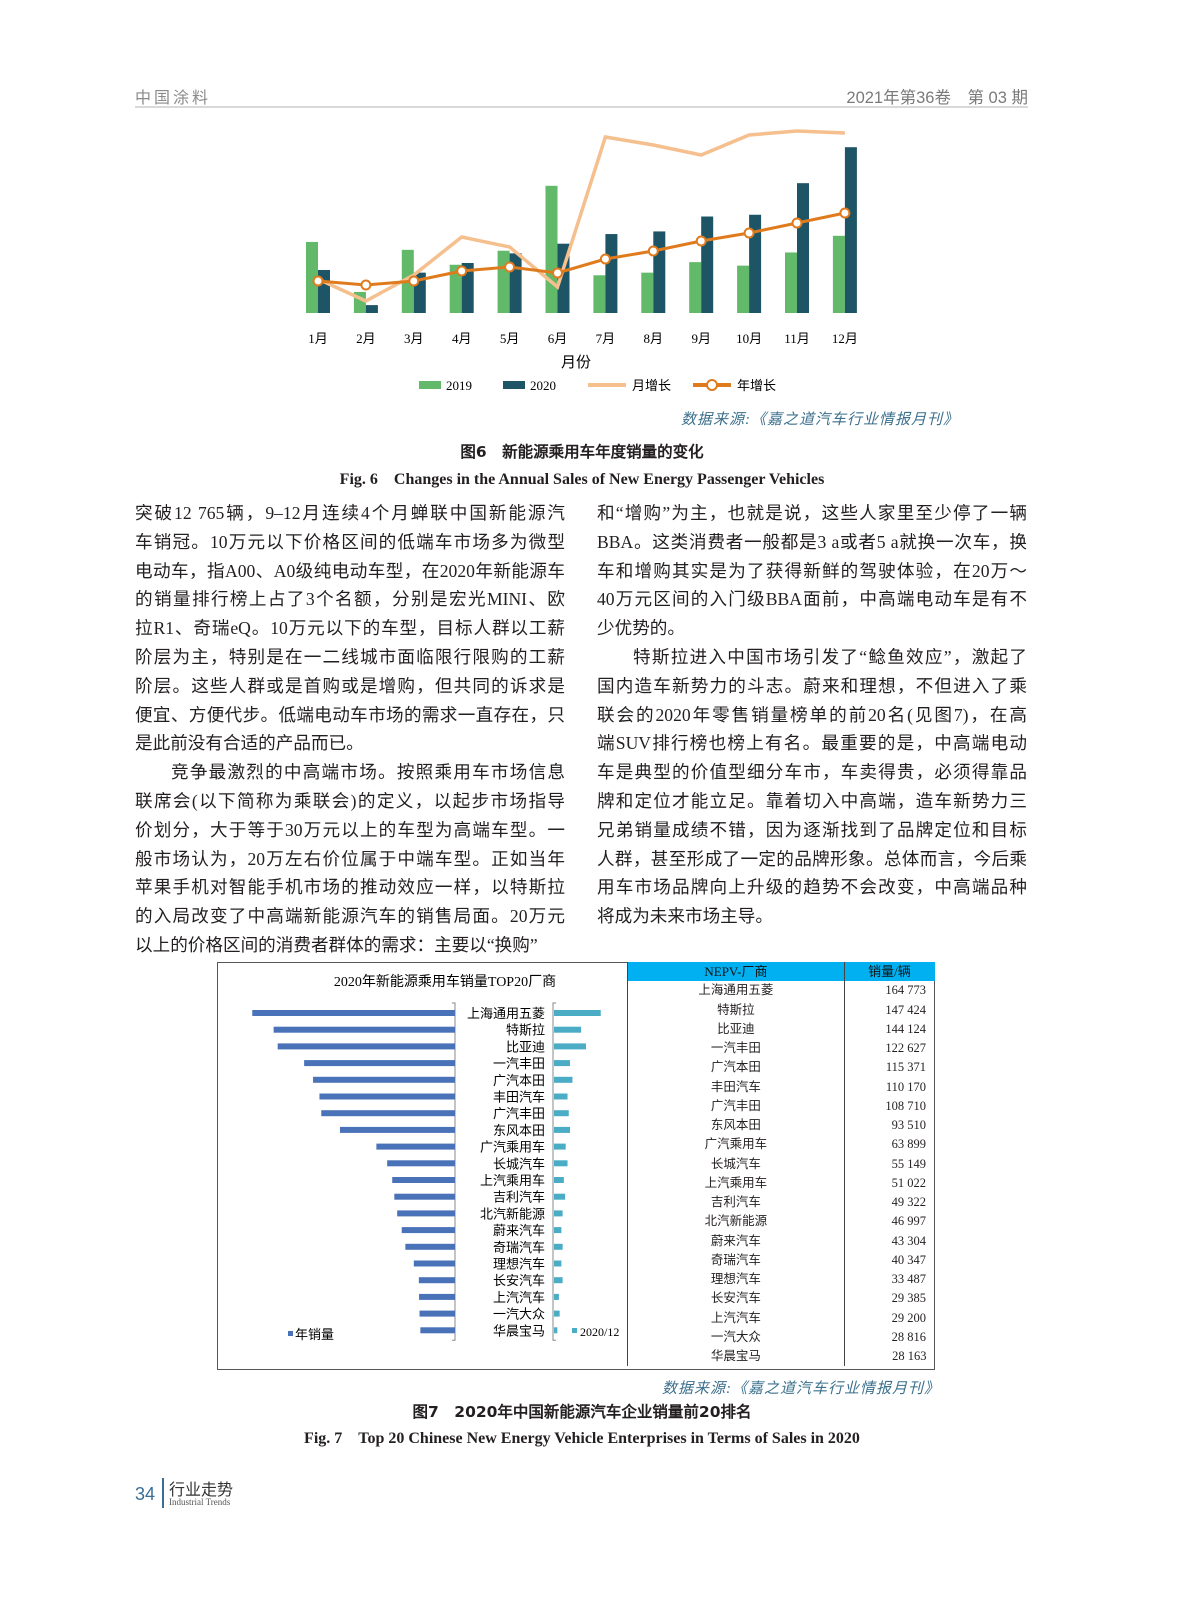 The image size is (1187, 1600). Describe the element at coordinates (366, 338) in the screenshot. I see `x-tick-label: 2月` at that location.